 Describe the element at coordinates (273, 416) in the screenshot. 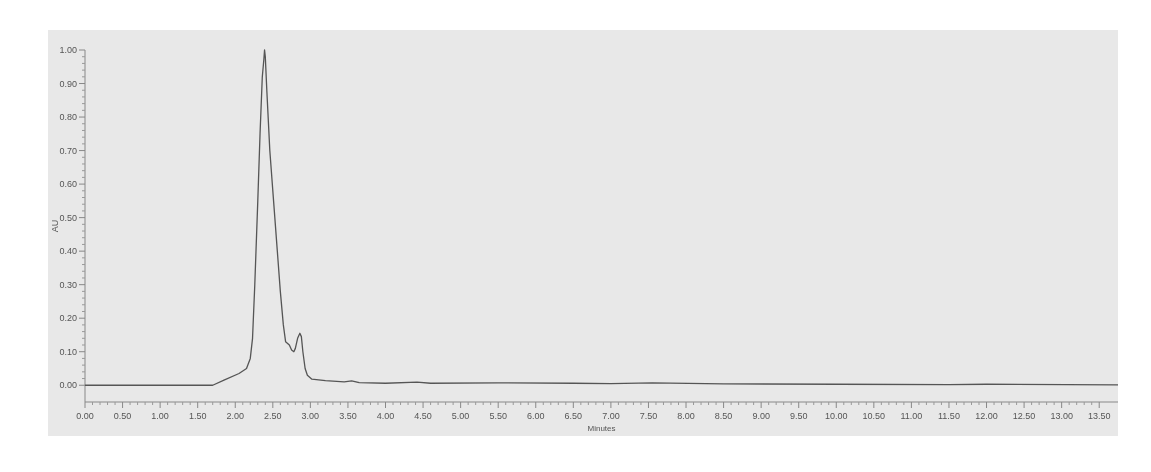

I see `x-tick-label: 2.50` at that location.